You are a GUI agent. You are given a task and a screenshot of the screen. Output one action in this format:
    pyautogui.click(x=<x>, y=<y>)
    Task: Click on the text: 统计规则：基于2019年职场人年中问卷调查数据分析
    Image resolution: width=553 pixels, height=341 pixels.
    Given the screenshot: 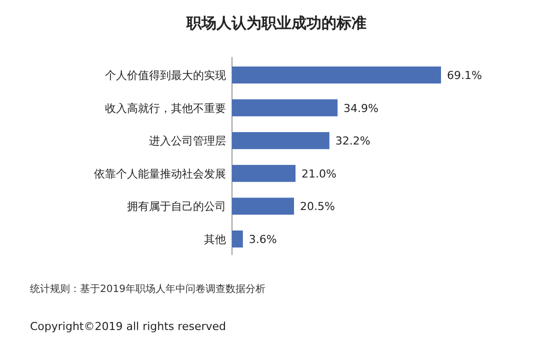 What is the action you would take?
    pyautogui.click(x=148, y=289)
    